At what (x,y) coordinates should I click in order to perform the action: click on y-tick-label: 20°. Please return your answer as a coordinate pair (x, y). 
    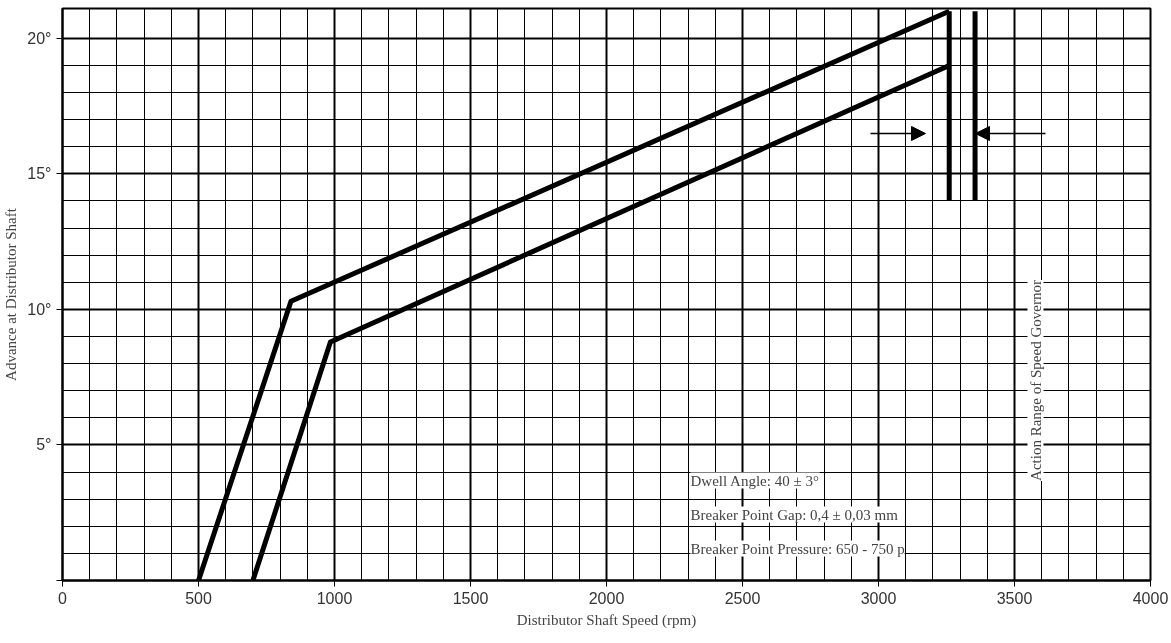
    Looking at the image, I should click on (39, 38).